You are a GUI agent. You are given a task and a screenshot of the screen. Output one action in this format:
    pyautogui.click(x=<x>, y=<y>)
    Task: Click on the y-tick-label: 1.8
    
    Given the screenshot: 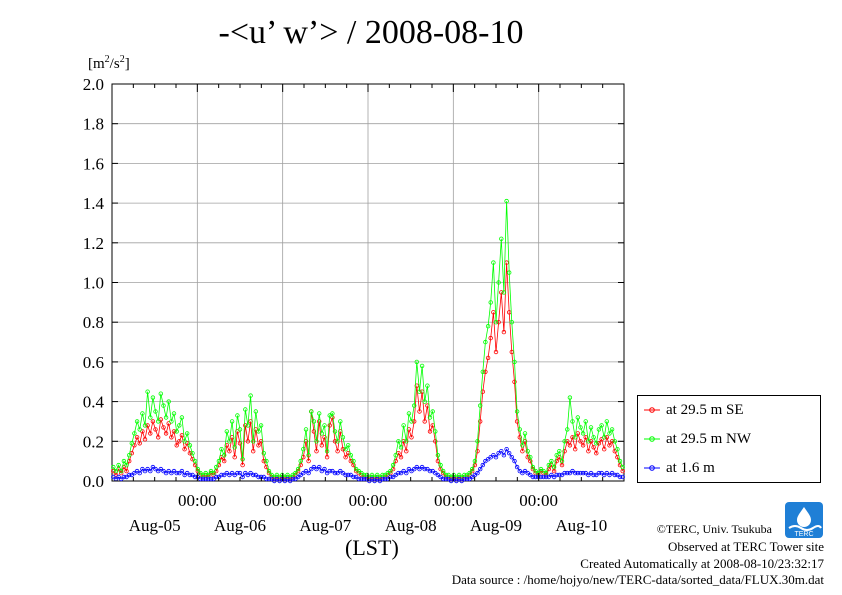 What is the action you would take?
    pyautogui.click(x=93, y=124)
    